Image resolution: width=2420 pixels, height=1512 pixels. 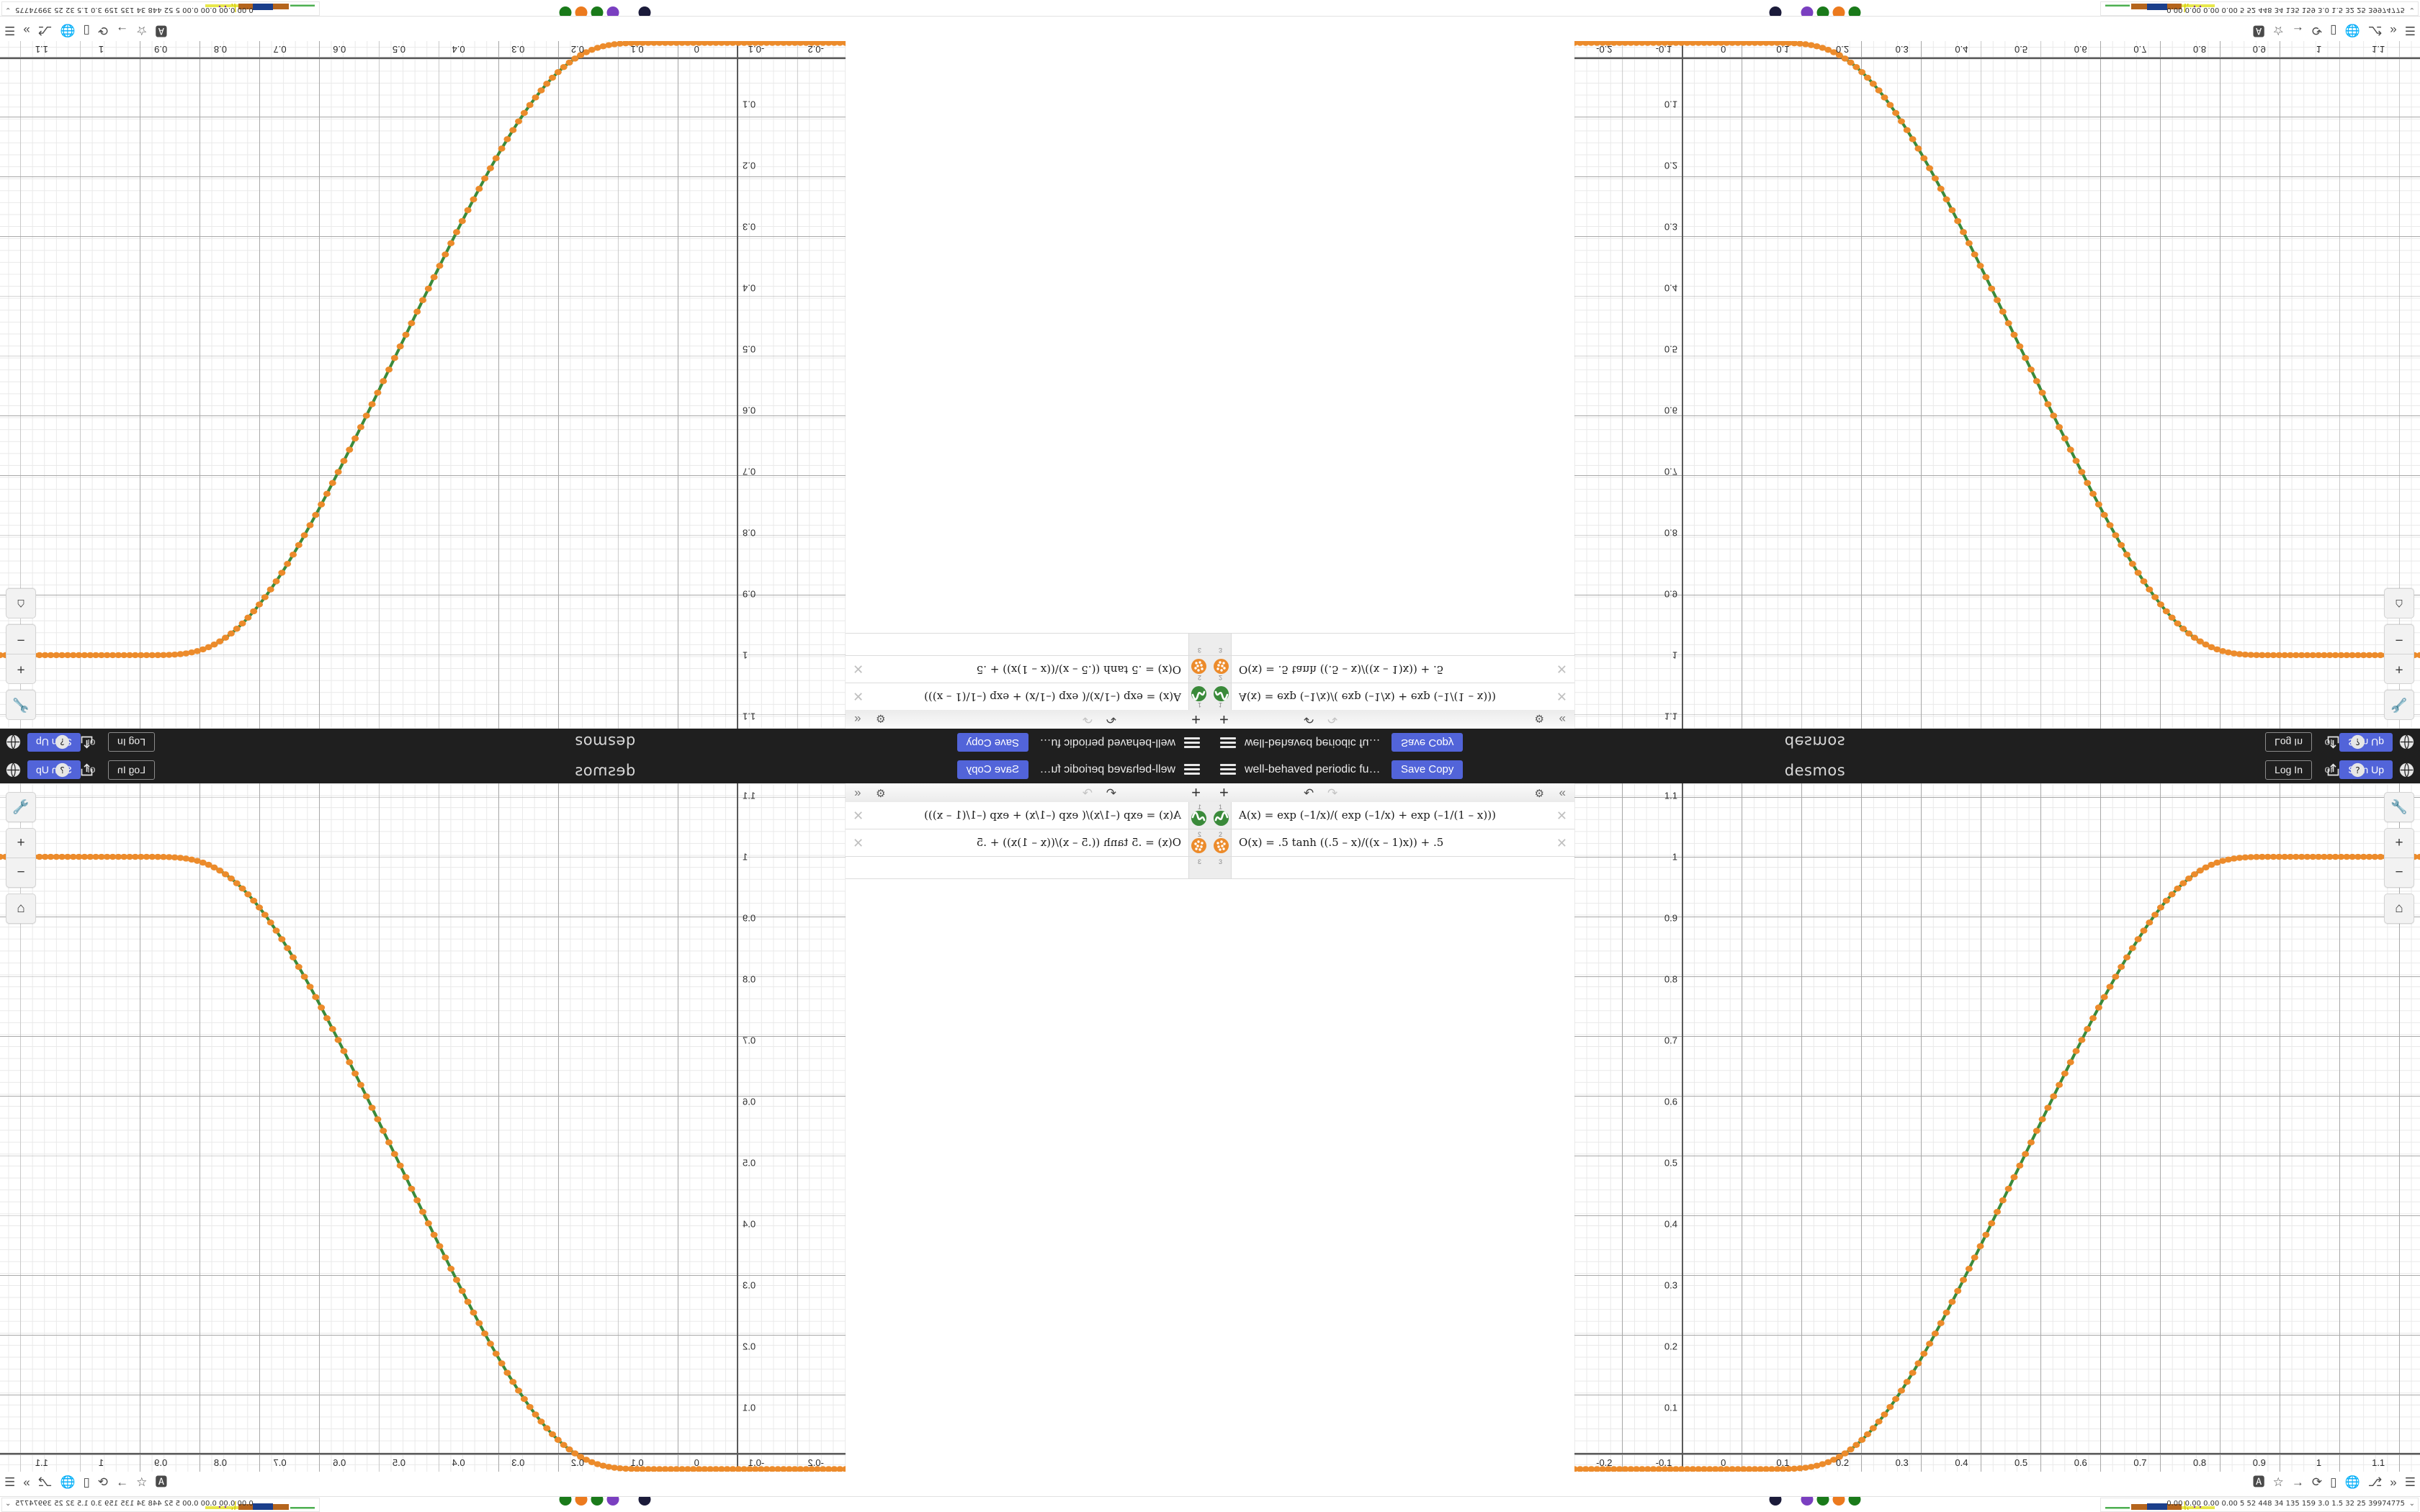 What do you see at coordinates (27, 30) in the screenshot?
I see `chevron-double-right-icon: »` at bounding box center [27, 30].